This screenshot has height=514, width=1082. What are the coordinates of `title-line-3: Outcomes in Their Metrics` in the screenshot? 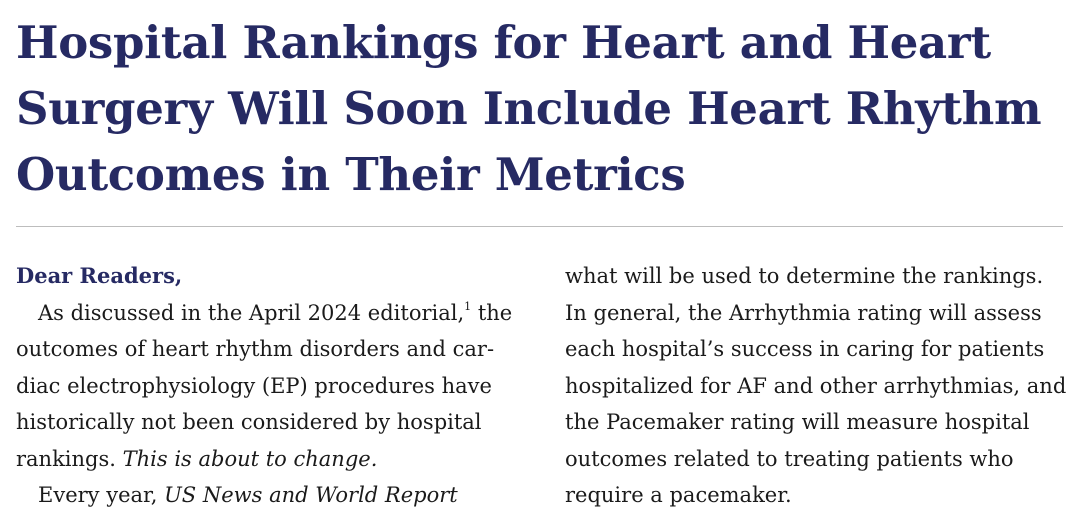 It's located at (351, 174).